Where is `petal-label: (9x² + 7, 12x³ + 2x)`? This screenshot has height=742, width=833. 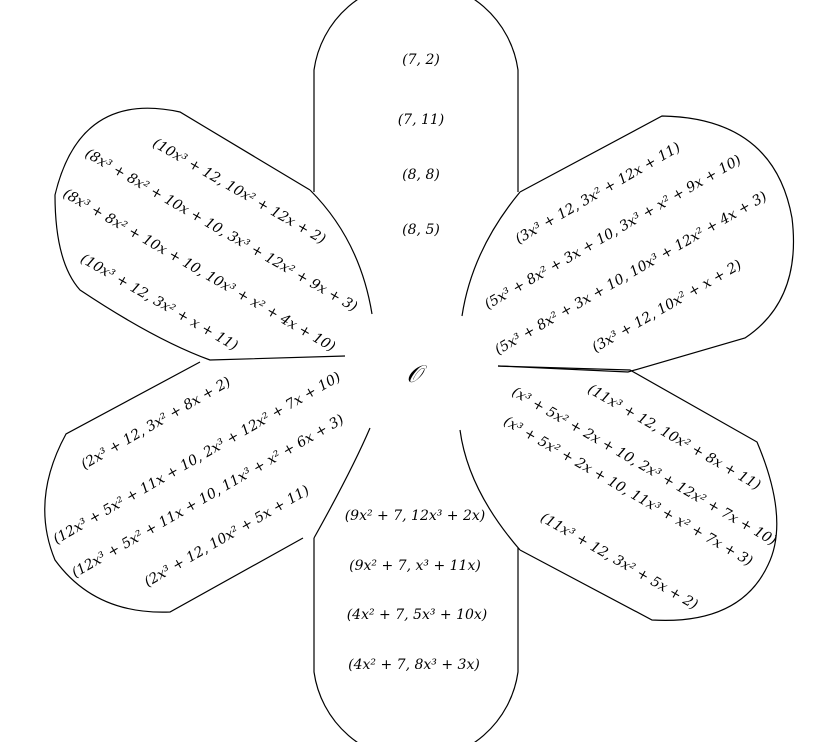 petal-label: (9x² + 7, 12x³ + 2x) is located at coordinates (415, 516).